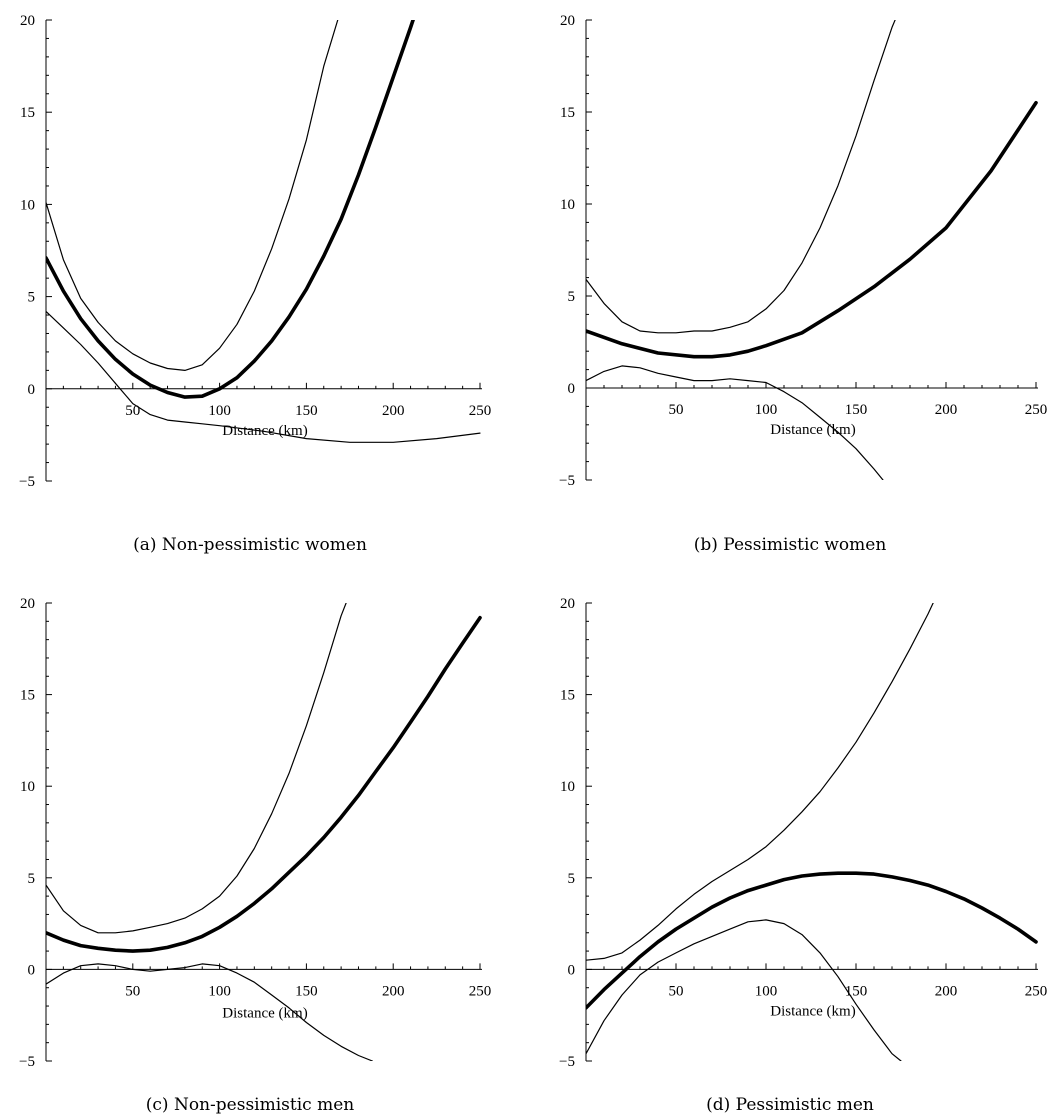  What do you see at coordinates (790, 1105) in the screenshot?
I see `caption-d: (d) Pessimistic men` at bounding box center [790, 1105].